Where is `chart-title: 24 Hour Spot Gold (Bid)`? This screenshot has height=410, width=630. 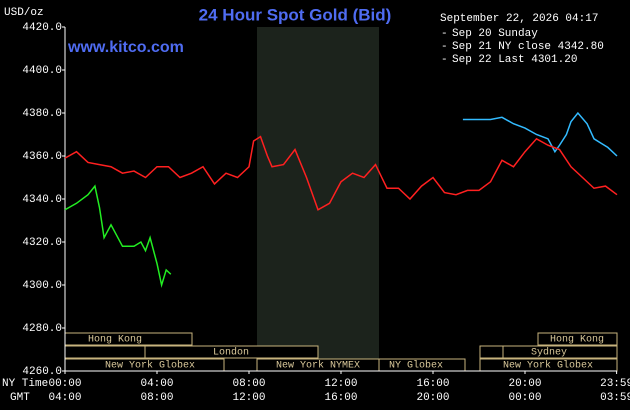 chart-title: 24 Hour Spot Gold (Bid) is located at coordinates (295, 14).